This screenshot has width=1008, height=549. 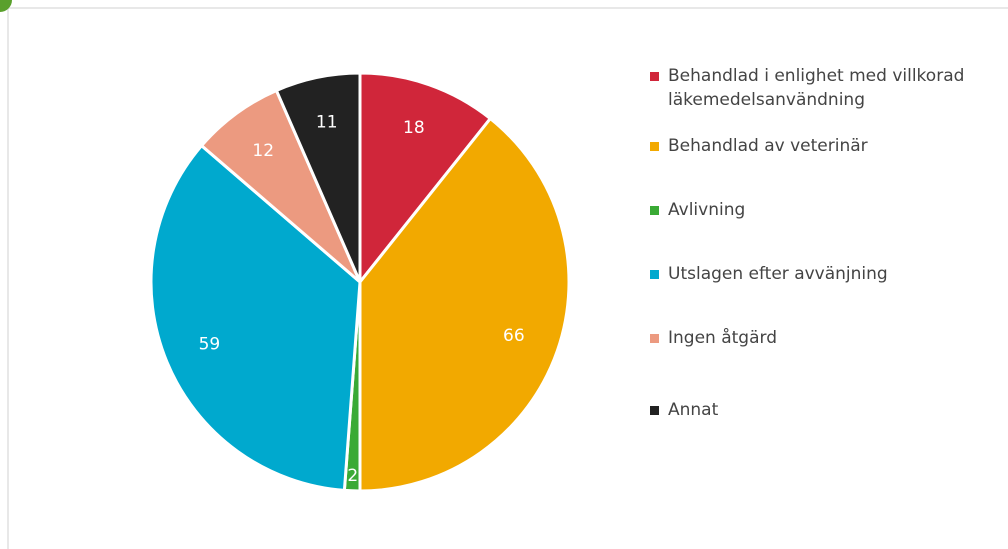 I want to click on legend-item: Behandlad av veterinär, so click(x=822, y=146).